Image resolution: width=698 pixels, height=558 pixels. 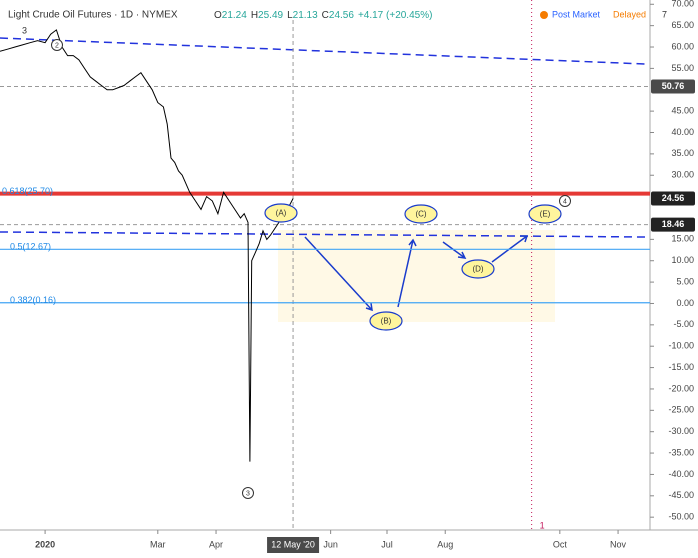 I want to click on ohlc-change: +4.17 (+20.45%), so click(x=395, y=15).